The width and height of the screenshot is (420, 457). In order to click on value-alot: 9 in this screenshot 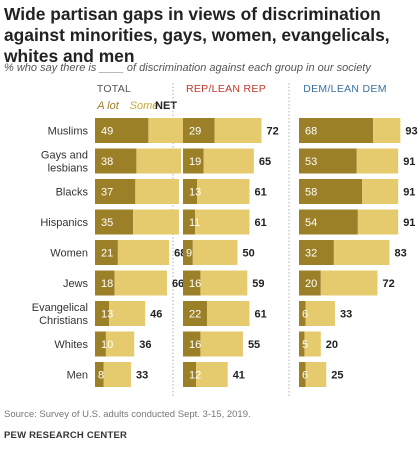, I will do `click(189, 254)`.